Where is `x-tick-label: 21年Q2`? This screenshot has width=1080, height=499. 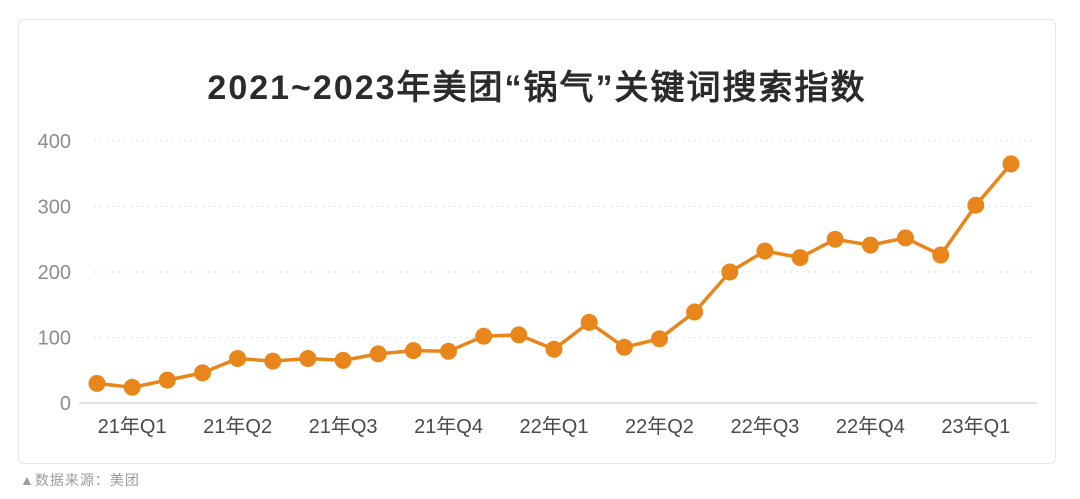 x-tick-label: 21年Q2 is located at coordinates (237, 426).